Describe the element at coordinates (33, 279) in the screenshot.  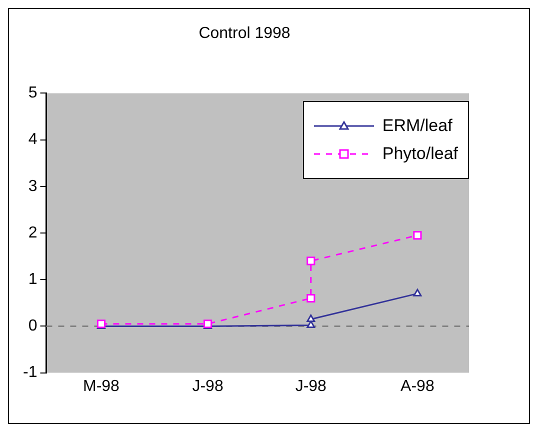
I see `y-tick-label: 1` at that location.